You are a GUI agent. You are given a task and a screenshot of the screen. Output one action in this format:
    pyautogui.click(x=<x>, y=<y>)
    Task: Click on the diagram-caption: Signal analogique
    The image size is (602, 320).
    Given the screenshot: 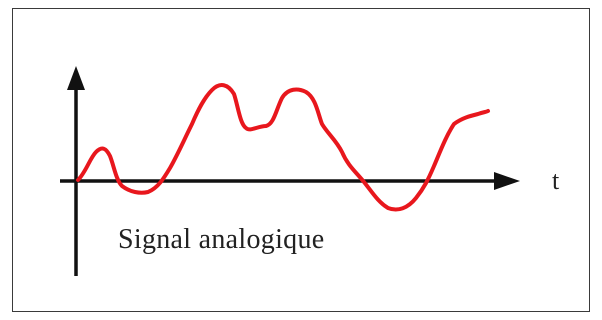 What is the action you would take?
    pyautogui.click(x=221, y=239)
    